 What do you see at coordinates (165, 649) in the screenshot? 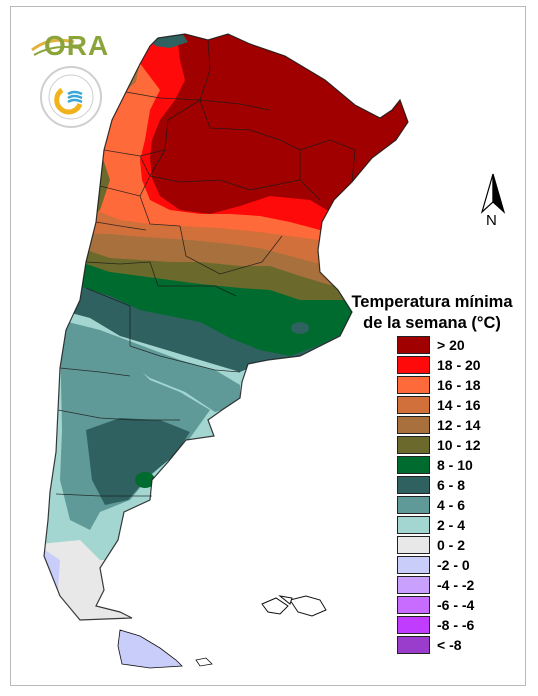
I see `tierra-del-fuego` at bounding box center [165, 649].